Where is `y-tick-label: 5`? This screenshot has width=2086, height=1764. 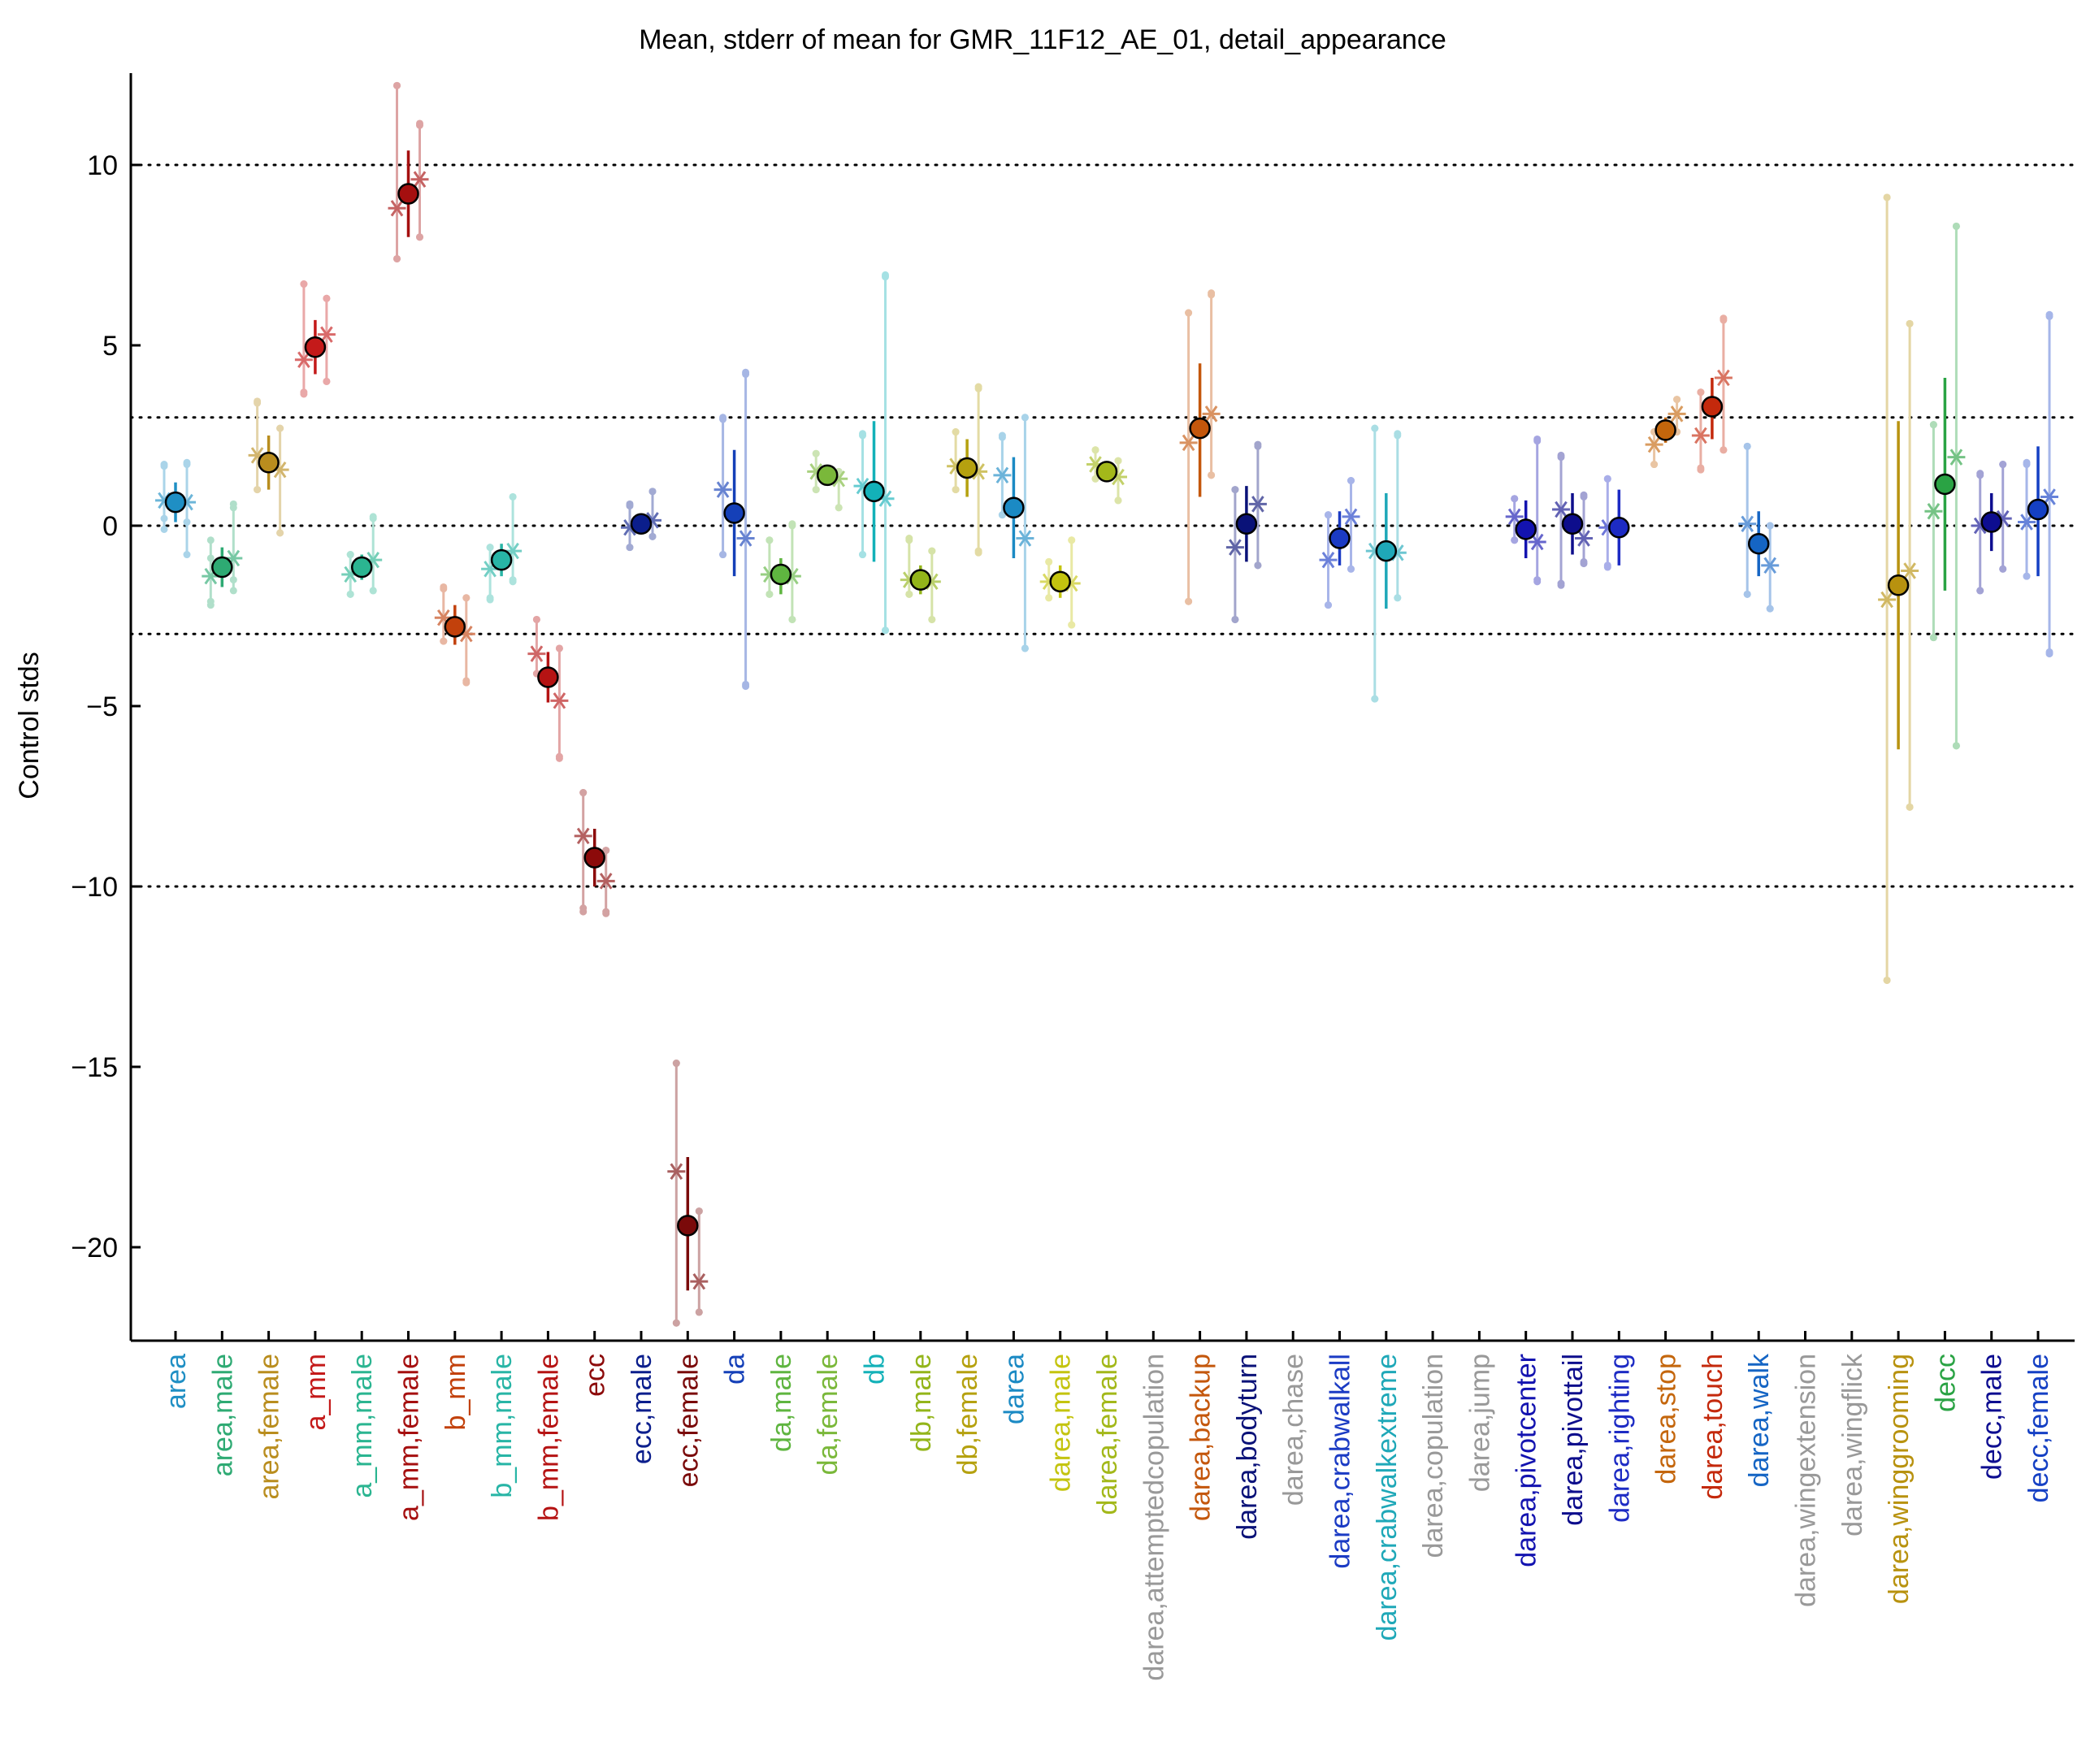 y-tick-label: 5 is located at coordinates (110, 346).